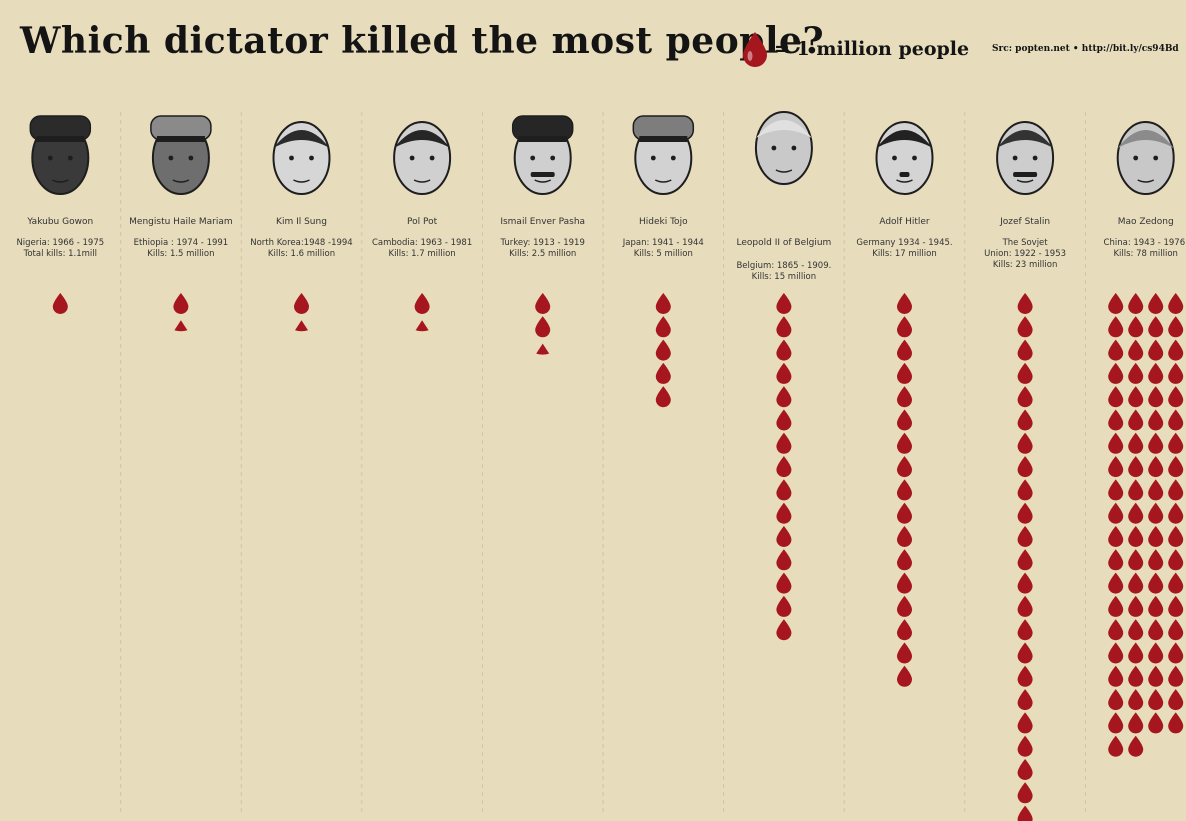  Describe the element at coordinates (904, 254) in the screenshot. I see `dictator-info: Kills: 17 million` at that location.